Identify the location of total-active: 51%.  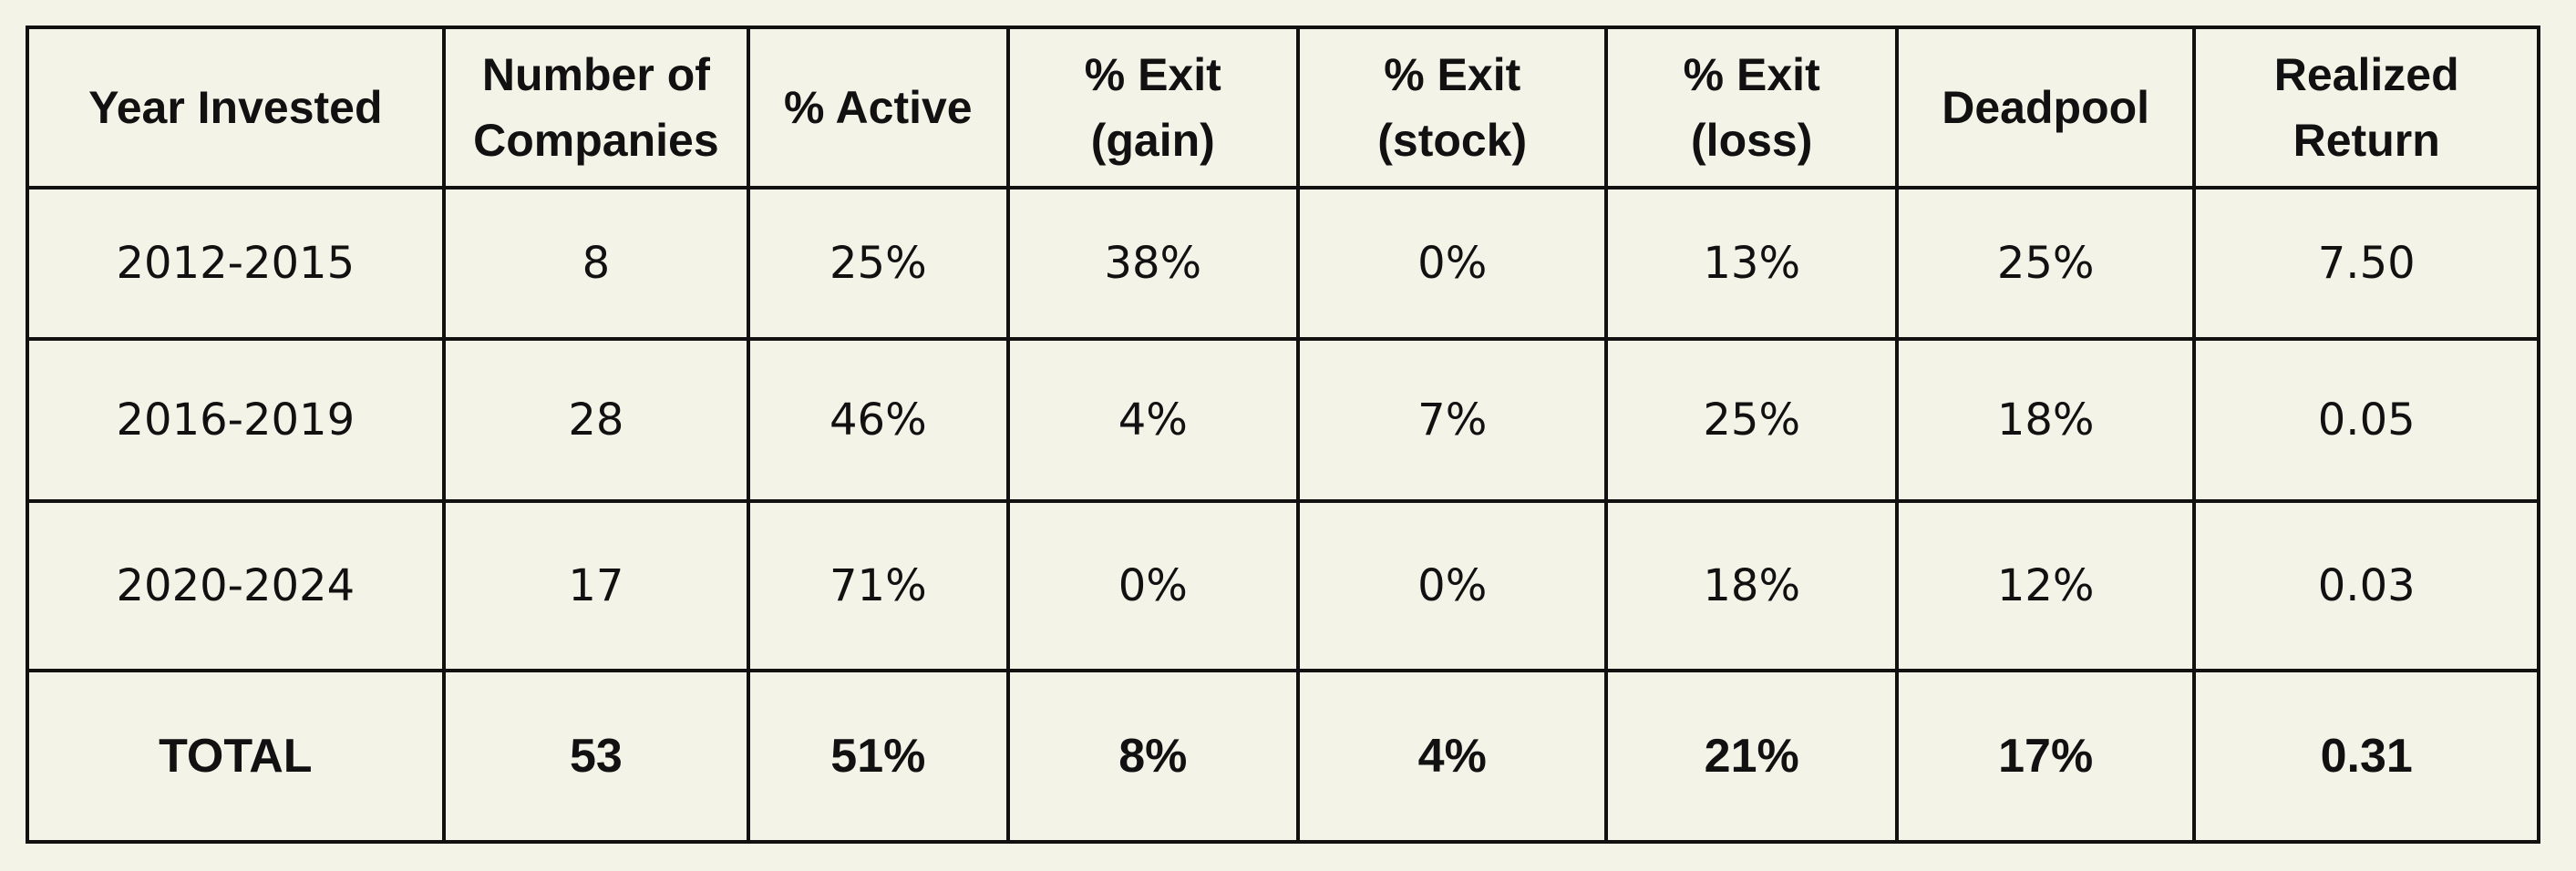
(878, 756).